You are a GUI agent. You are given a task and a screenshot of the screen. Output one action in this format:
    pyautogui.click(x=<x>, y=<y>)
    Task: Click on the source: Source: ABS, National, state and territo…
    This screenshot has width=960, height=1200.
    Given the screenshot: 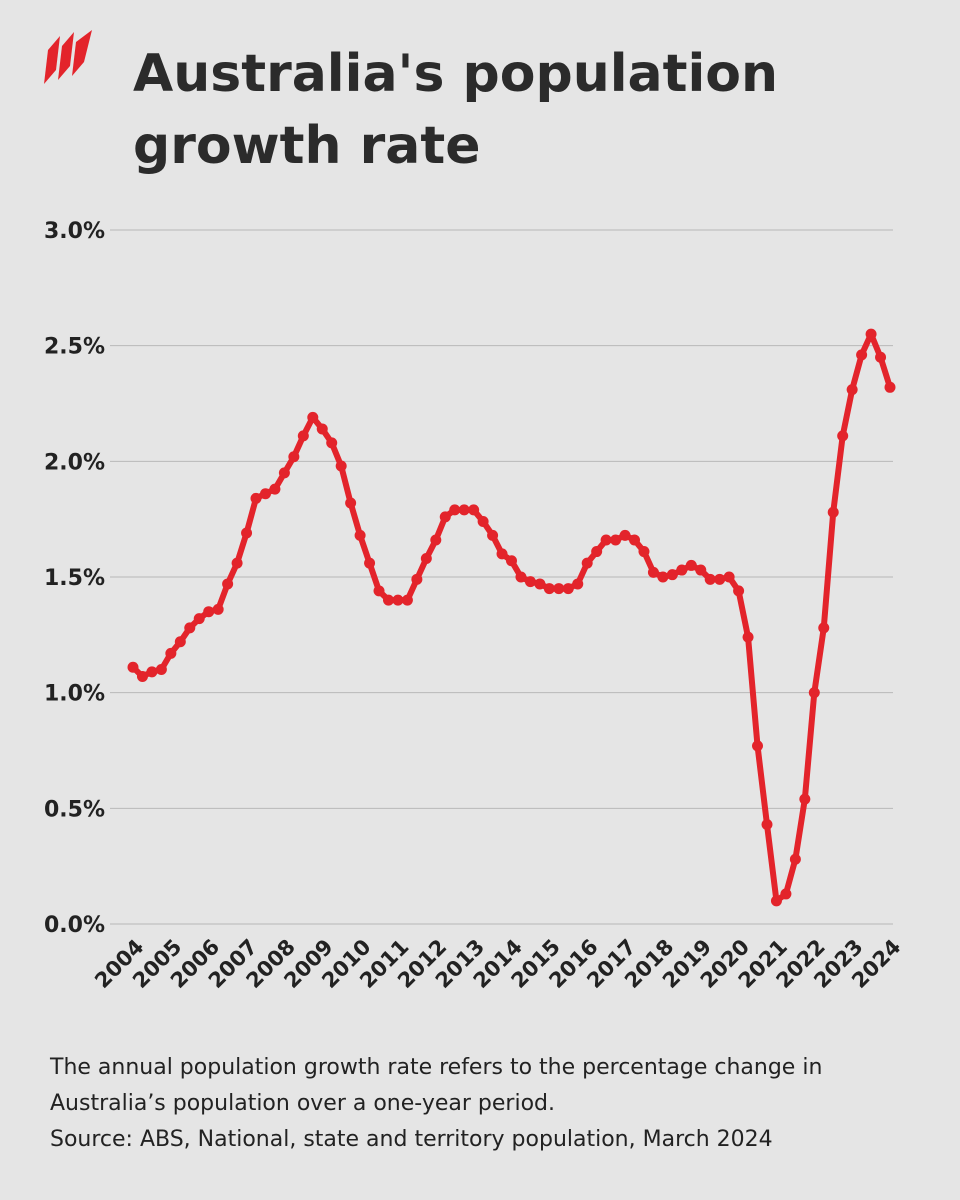 What is the action you would take?
    pyautogui.click(x=411, y=1139)
    